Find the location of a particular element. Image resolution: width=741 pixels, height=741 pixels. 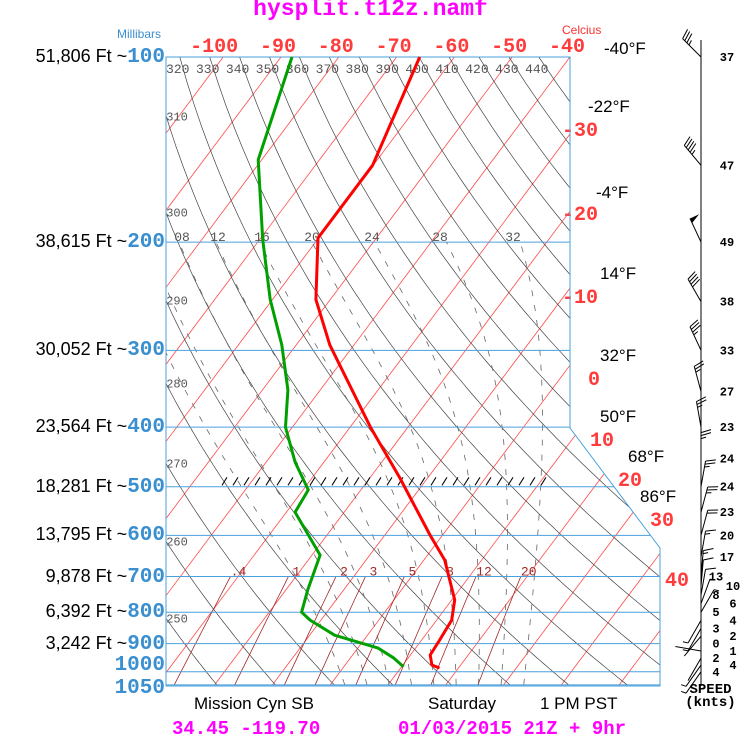

wind-speed-label: 20 is located at coordinates (727, 536).